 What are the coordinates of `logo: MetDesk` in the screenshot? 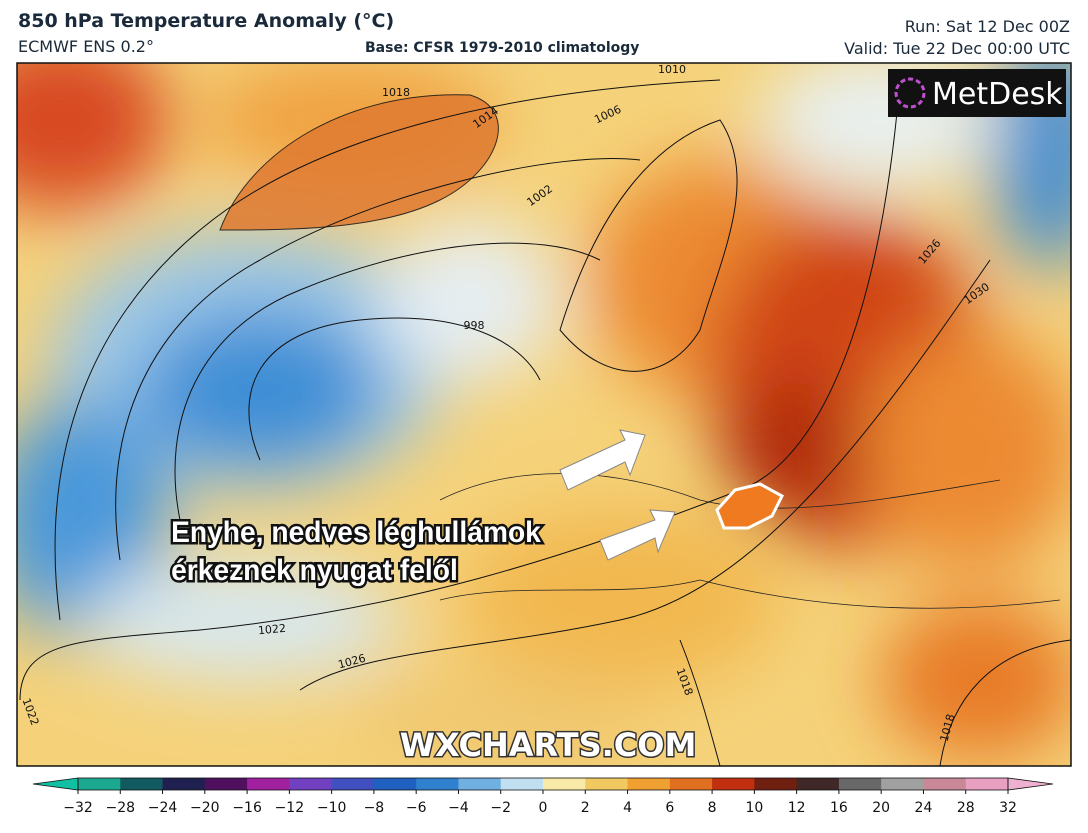 It's located at (977, 93).